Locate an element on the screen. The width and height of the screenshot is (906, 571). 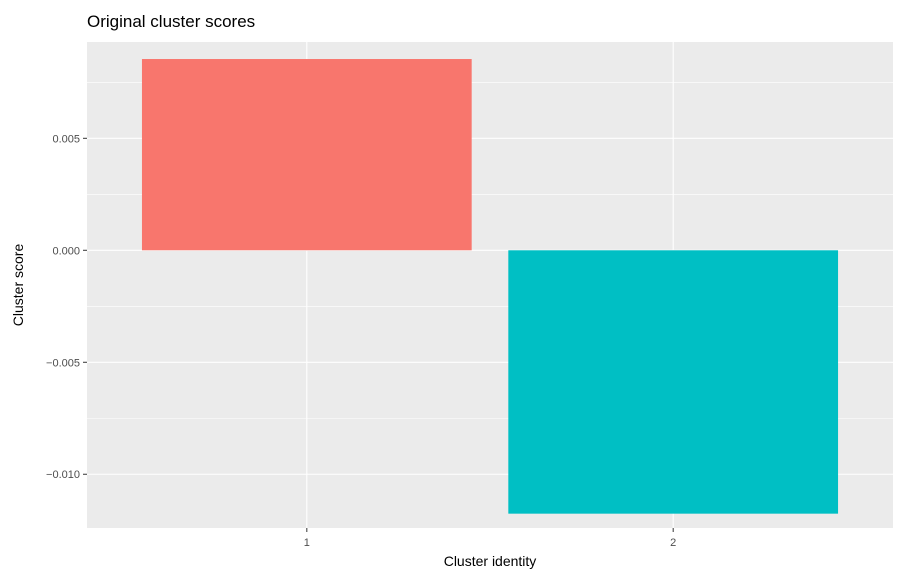
y-tick-label: −0.005 is located at coordinates (63, 363).